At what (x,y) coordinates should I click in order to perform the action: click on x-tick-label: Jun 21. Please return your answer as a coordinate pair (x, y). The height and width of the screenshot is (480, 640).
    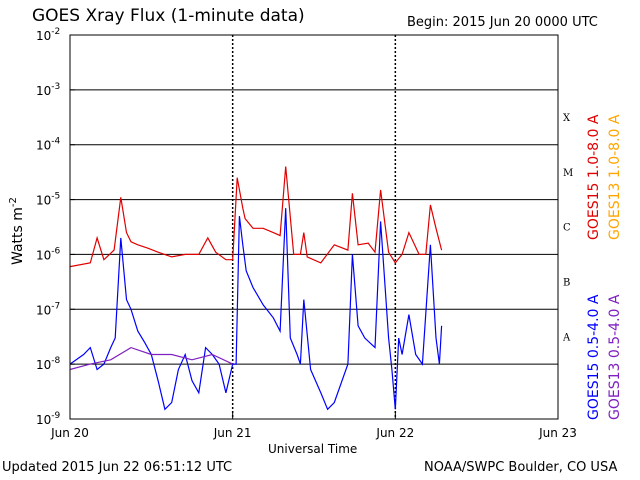
    Looking at the image, I should click on (232, 433).